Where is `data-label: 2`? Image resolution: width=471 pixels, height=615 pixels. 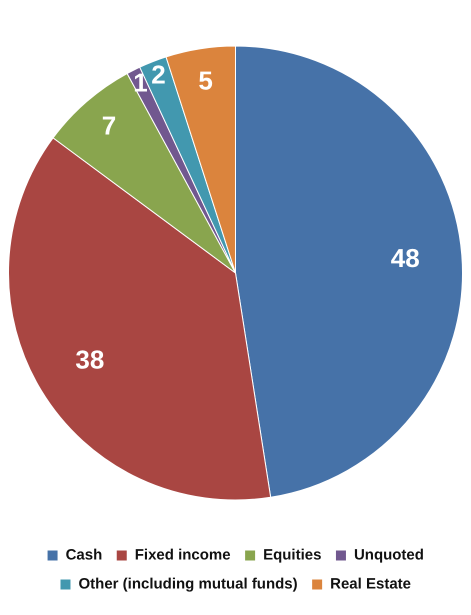 data-label: 2 is located at coordinates (158, 75).